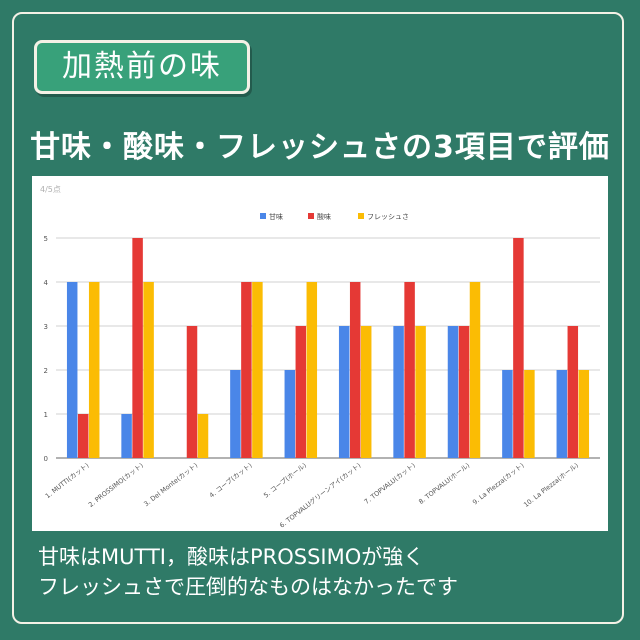  What do you see at coordinates (170, 484) in the screenshot?
I see `x-tick-label: 3. Del Monte(カット)` at bounding box center [170, 484].